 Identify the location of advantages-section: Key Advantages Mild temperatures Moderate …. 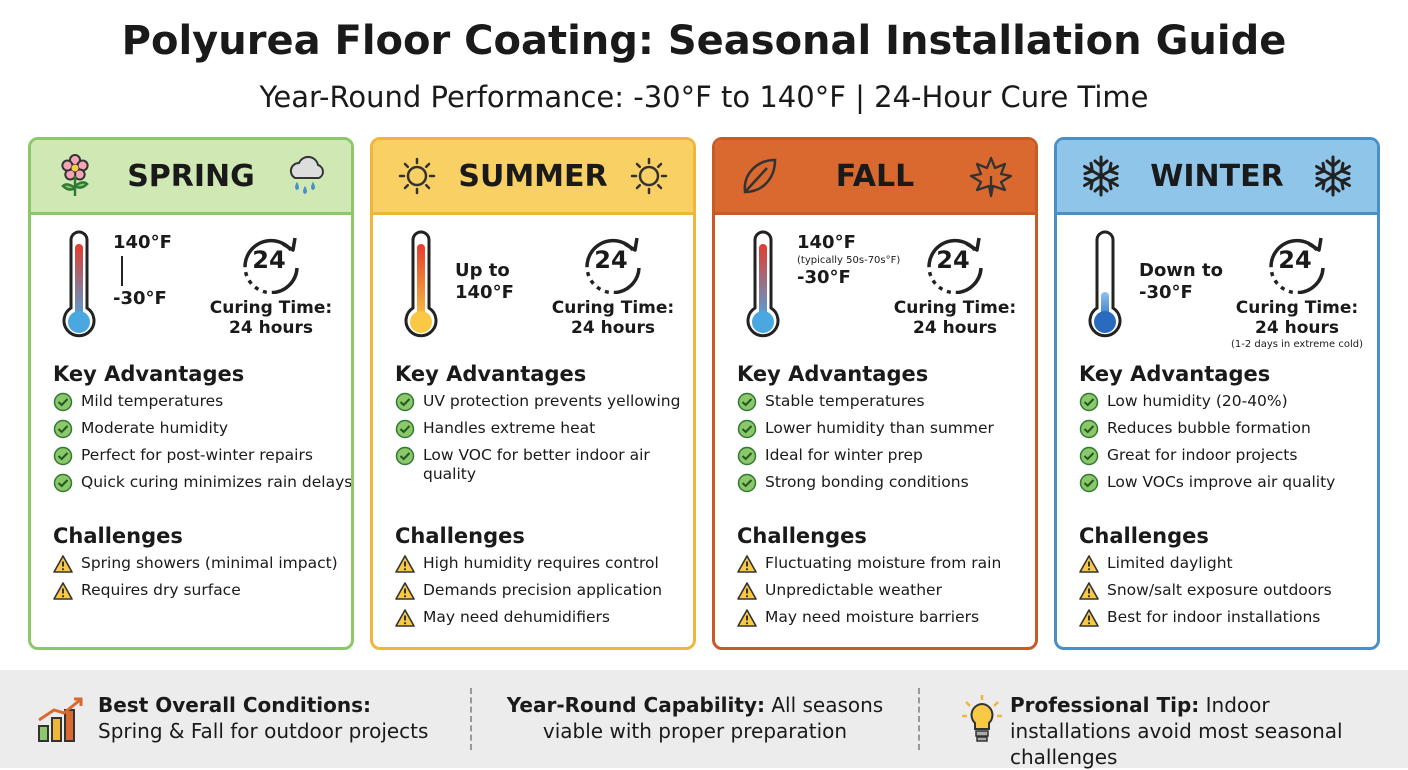
(202, 431).